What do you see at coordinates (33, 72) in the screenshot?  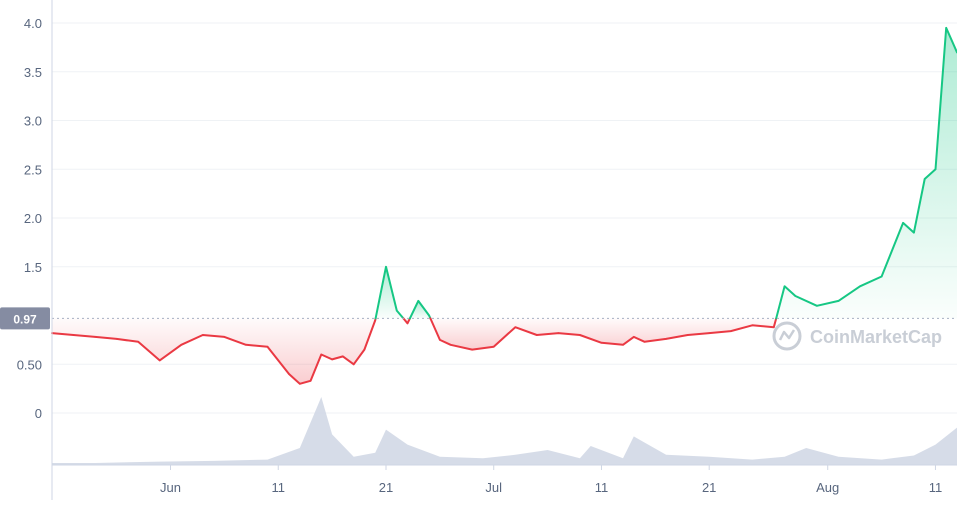 I see `y-tick-label: 3.5` at bounding box center [33, 72].